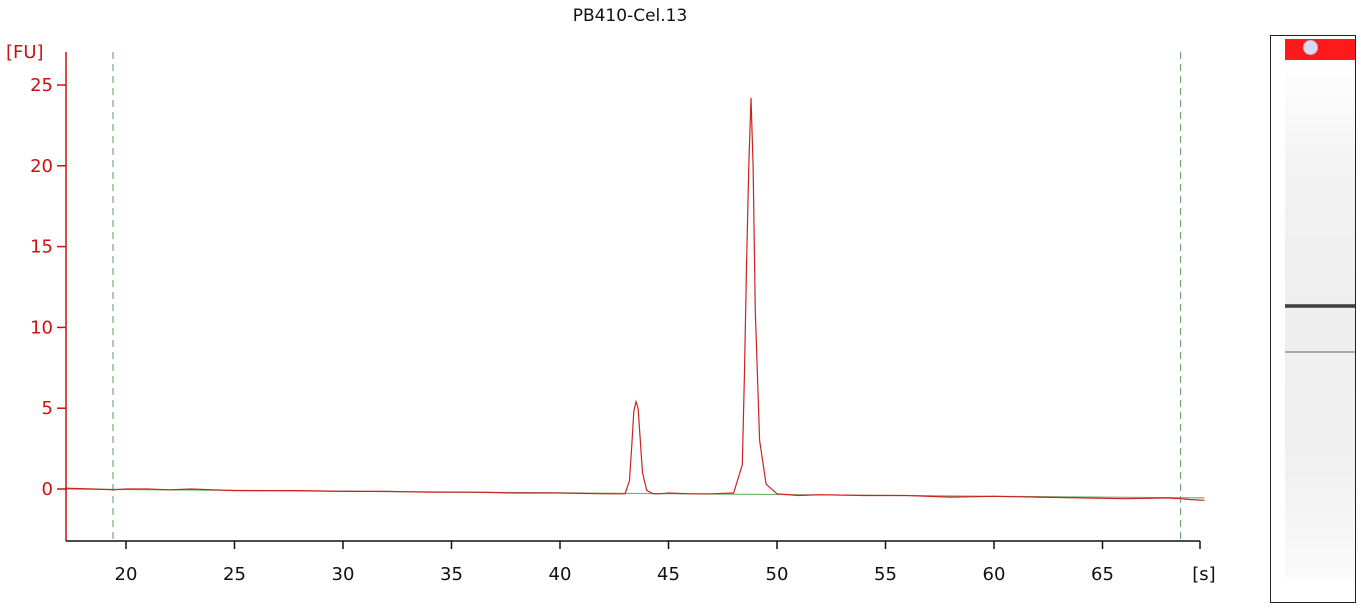  What do you see at coordinates (1320, 306) in the screenshot?
I see `gel-band-main` at bounding box center [1320, 306].